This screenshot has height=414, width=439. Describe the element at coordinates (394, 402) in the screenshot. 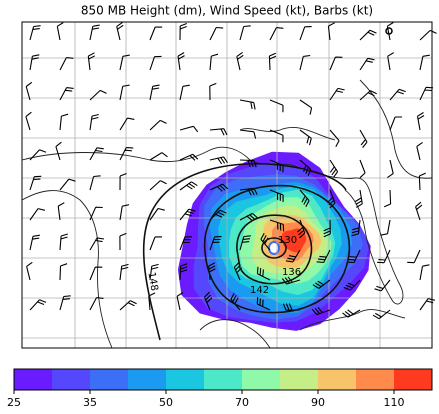

I see `colorbar-tick-label: 110` at that location.